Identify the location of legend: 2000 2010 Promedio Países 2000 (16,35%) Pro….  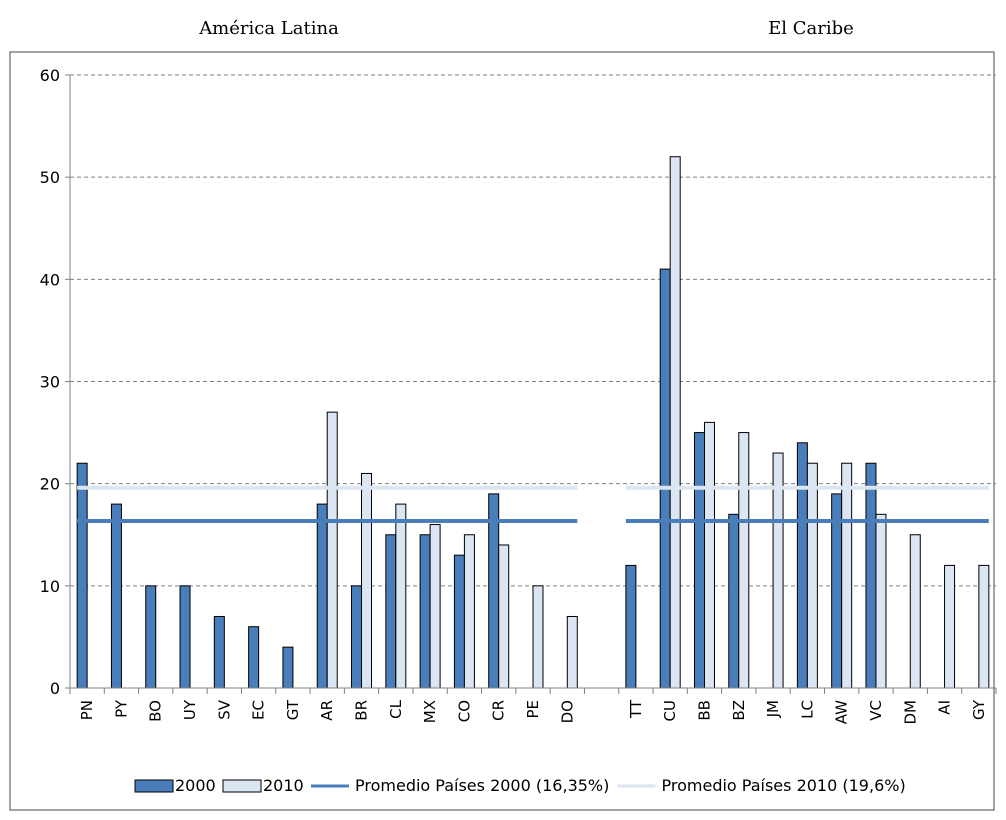
(520, 785).